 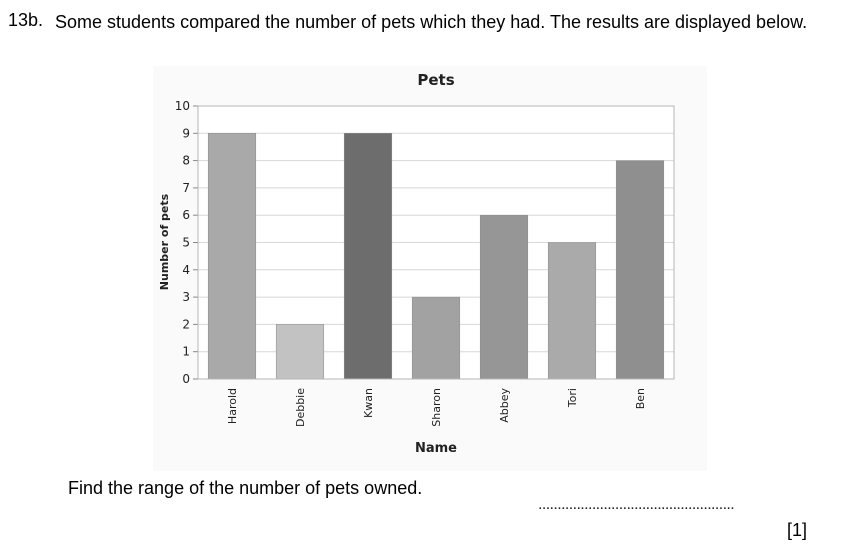 What do you see at coordinates (572, 398) in the screenshot?
I see `x-tick-label: Tori` at bounding box center [572, 398].